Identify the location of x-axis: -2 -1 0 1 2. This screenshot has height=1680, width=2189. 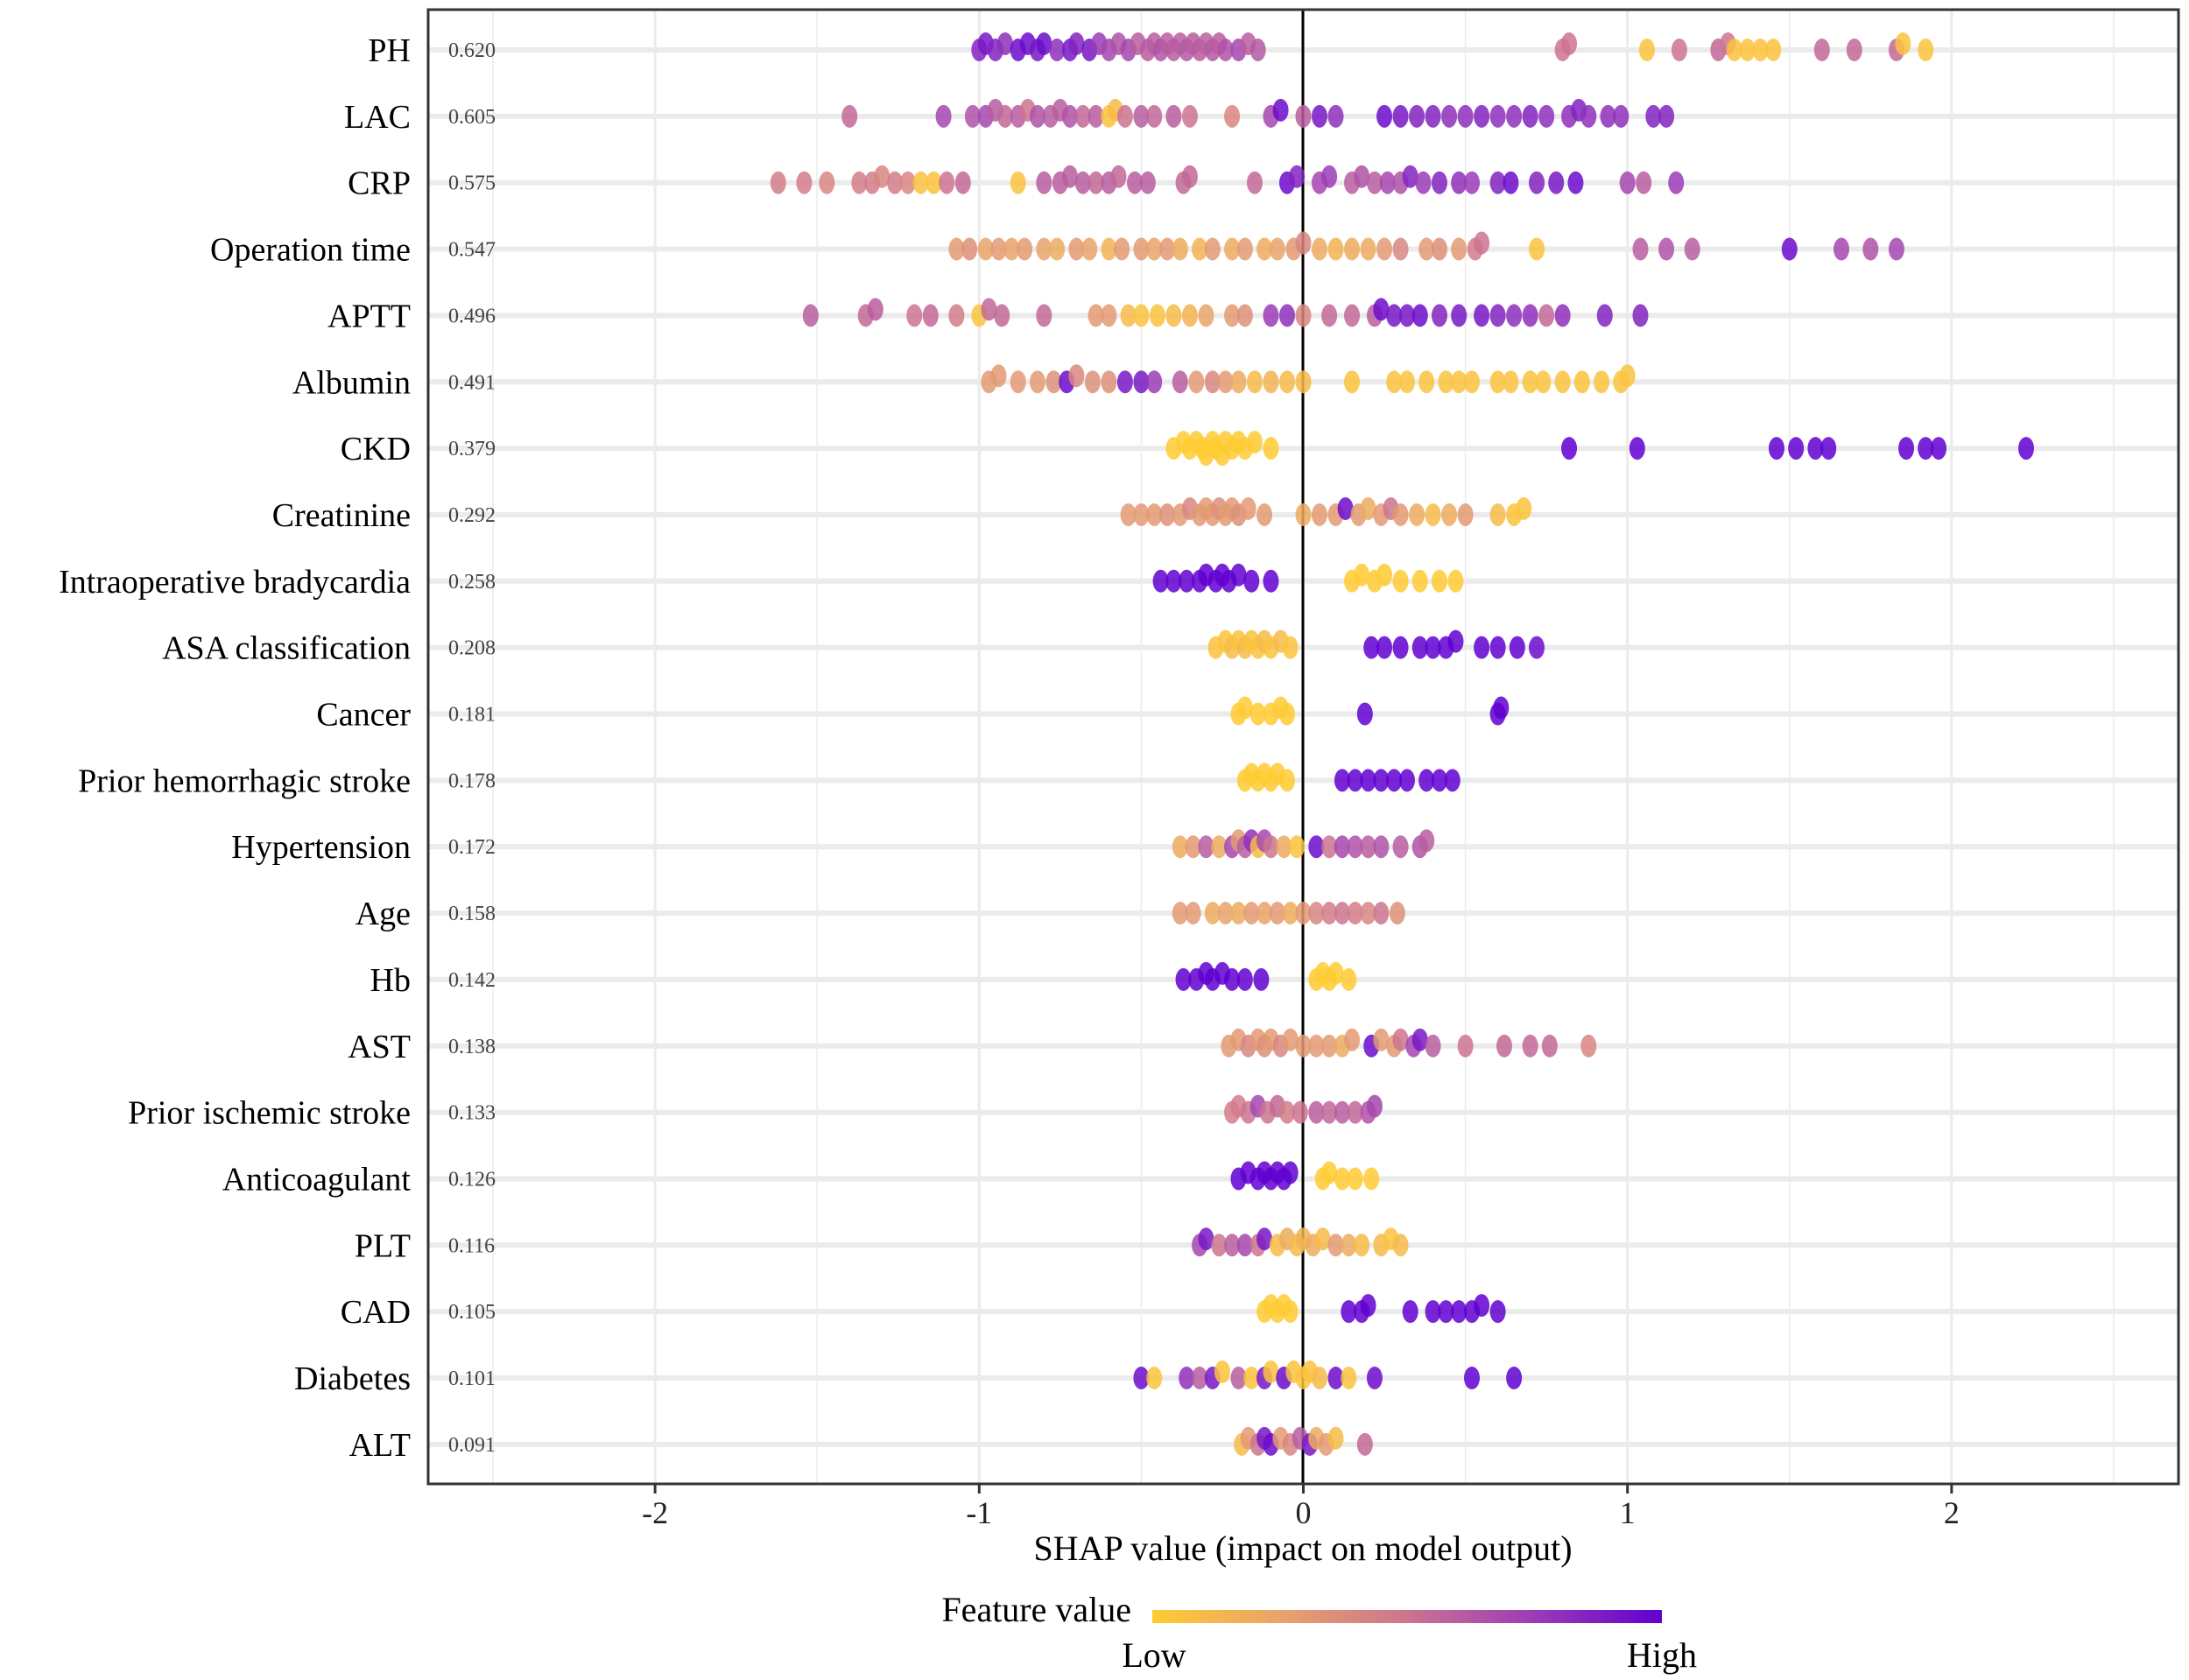
(1301, 1507).